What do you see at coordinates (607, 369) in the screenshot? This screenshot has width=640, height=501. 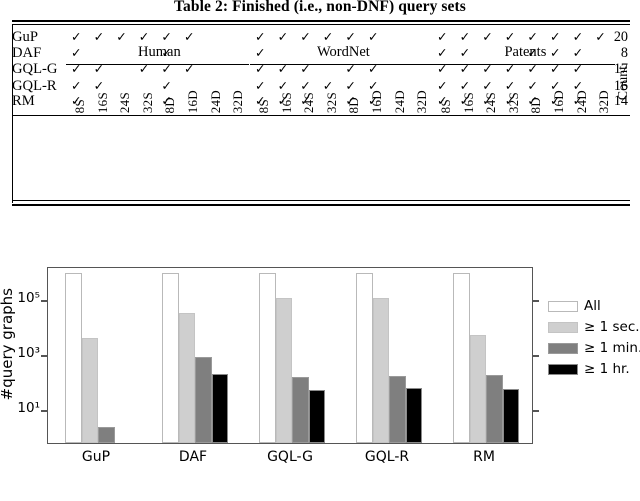 I see `legend-label-hr: ≥ 1 hr.` at bounding box center [607, 369].